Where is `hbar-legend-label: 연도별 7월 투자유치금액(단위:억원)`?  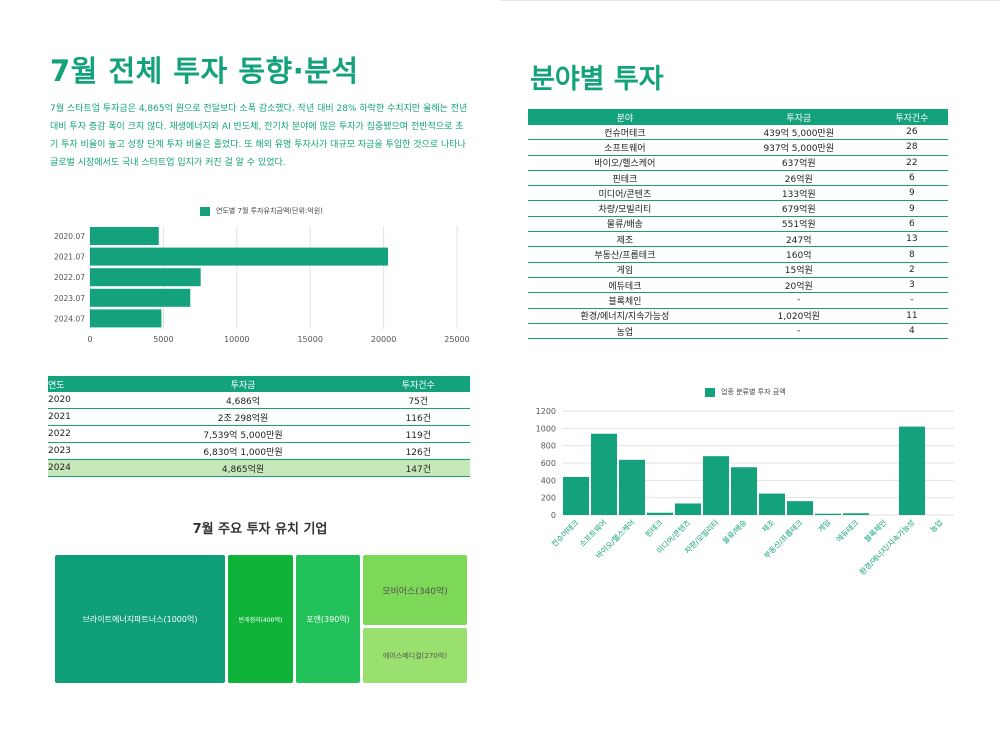 hbar-legend-label: 연도별 7월 투자유치금액(단위:억원) is located at coordinates (269, 211).